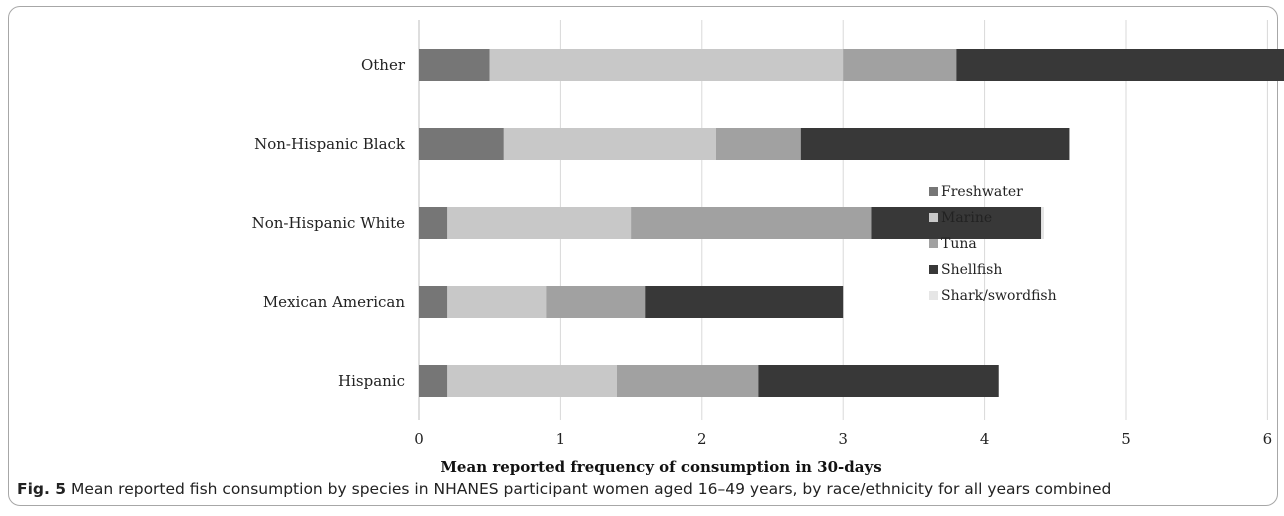 The width and height of the screenshot is (1284, 516). What do you see at coordinates (561, 439) in the screenshot?
I see `x-tick-label: 1` at bounding box center [561, 439].